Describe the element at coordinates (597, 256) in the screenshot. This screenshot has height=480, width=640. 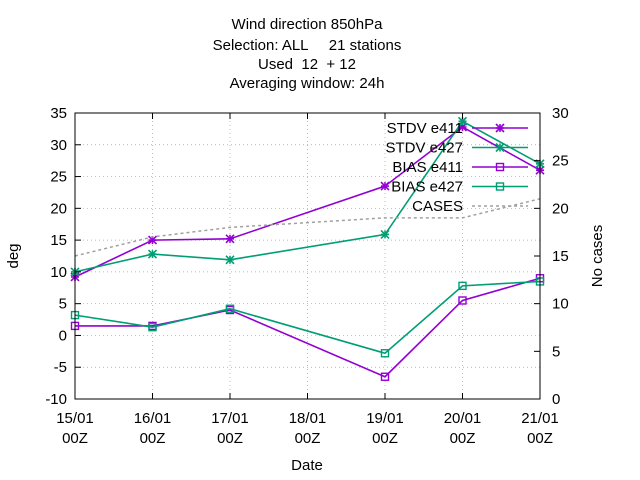
I see `y2-axis-label: No cases` at that location.